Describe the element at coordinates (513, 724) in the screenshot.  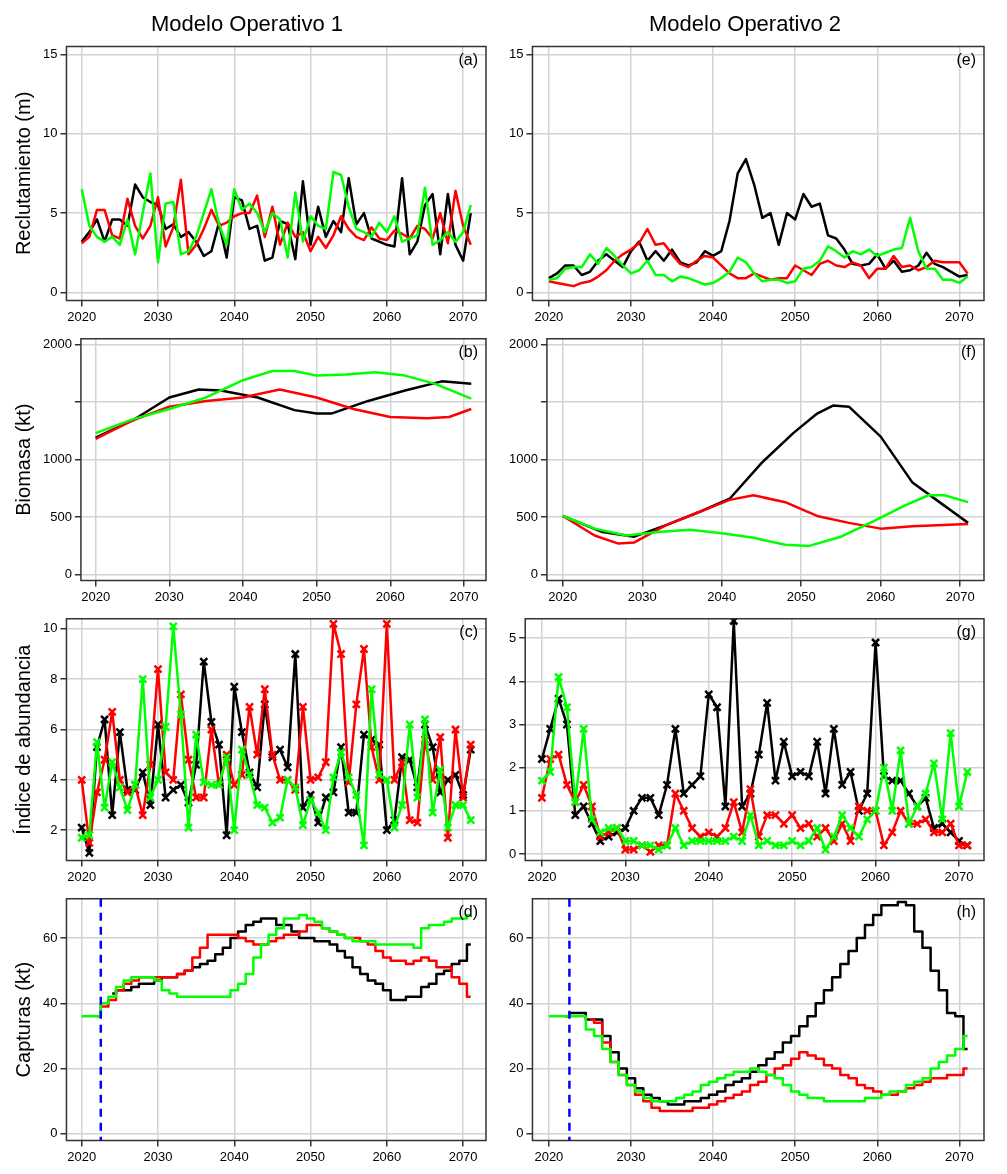
I see `y-tick-label: 3` at that location.